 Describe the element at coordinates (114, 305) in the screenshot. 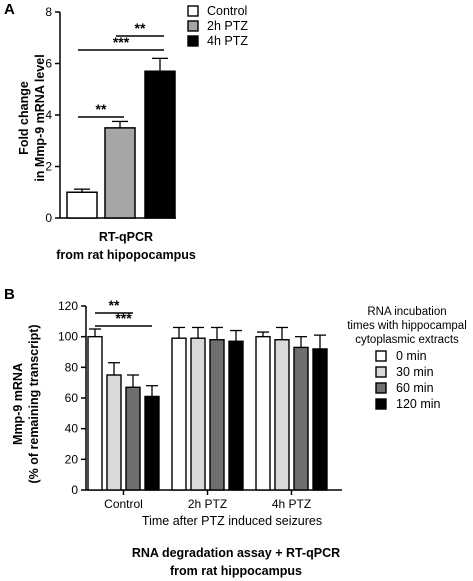

I see `panel-b-significance-label: **` at that location.